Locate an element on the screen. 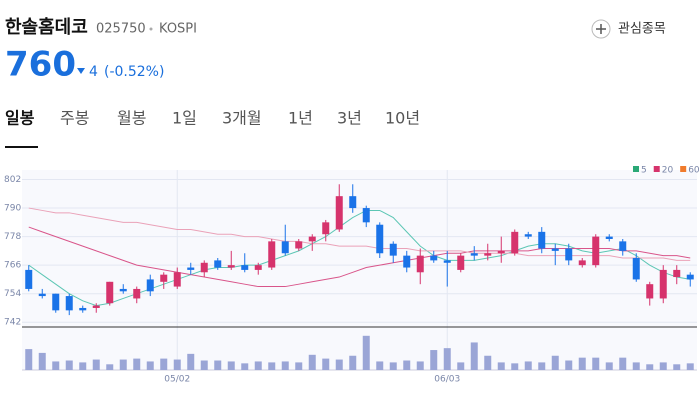 This screenshot has height=400, width=700. tab: 월봉 is located at coordinates (131, 118).